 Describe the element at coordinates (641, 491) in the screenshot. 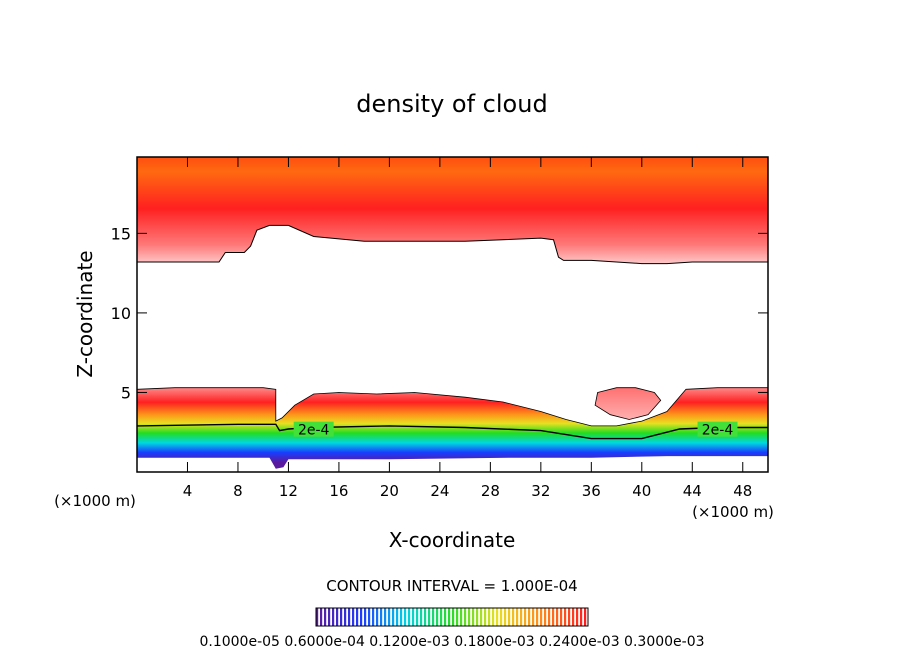

I see `x-tick-label: 40` at that location.